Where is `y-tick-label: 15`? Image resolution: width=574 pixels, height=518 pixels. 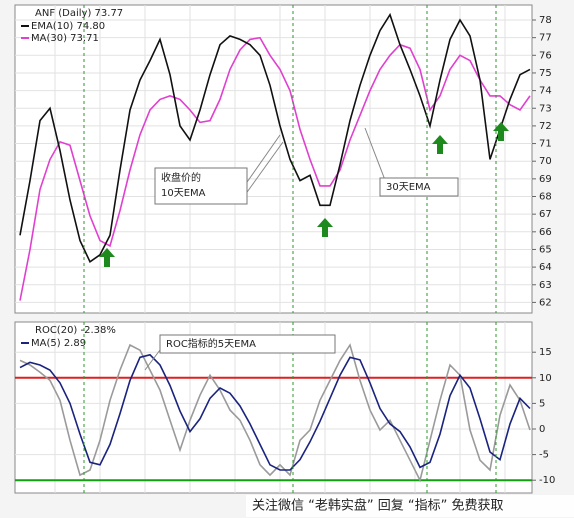
y-tick-label: 15 is located at coordinates (545, 352).